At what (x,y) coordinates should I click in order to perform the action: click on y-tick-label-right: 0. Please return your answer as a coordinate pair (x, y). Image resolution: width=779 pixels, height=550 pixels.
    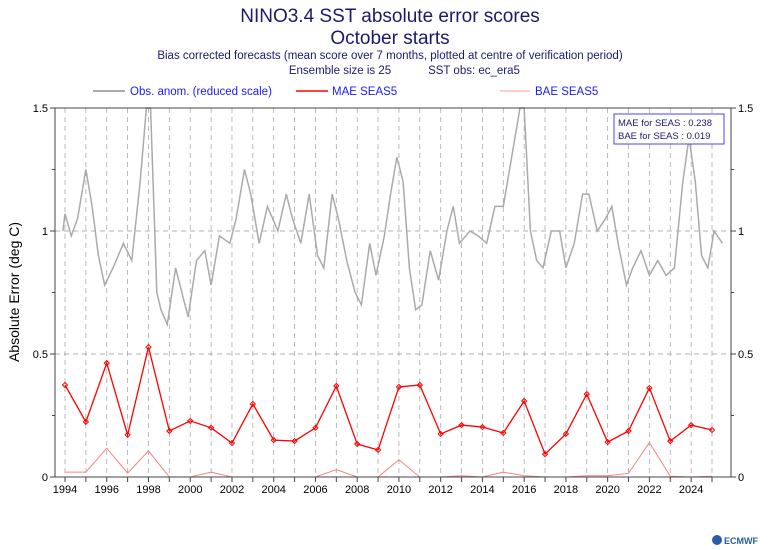
    Looking at the image, I should click on (741, 478).